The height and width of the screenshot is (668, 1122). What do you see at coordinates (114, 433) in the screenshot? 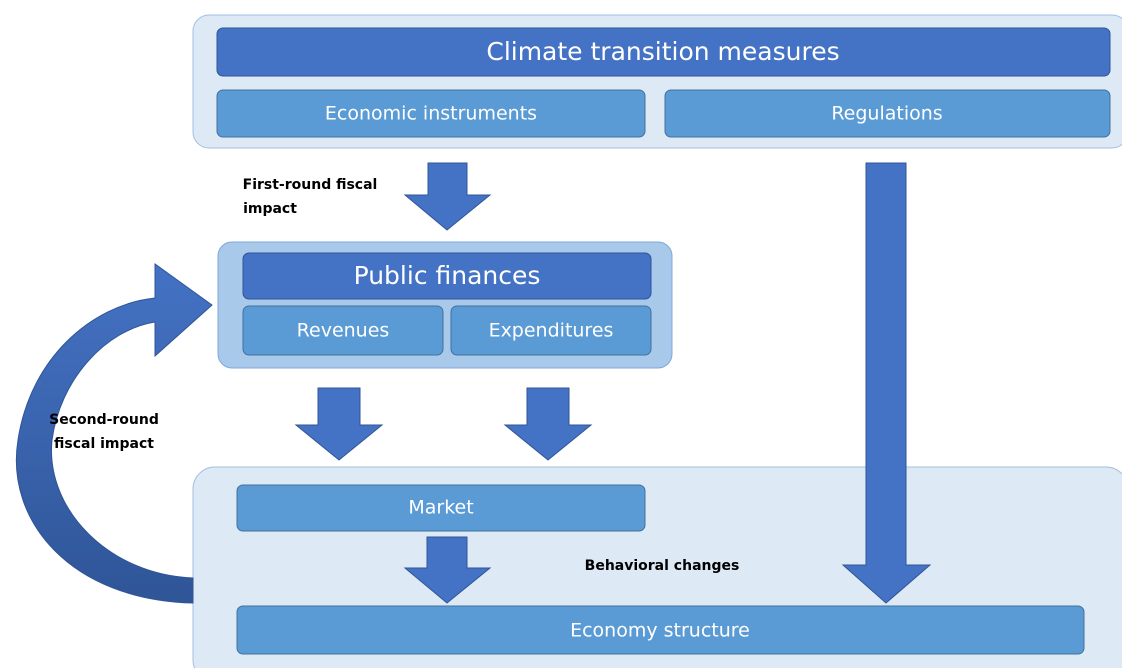
I see `feedback-arrow` at bounding box center [114, 433].